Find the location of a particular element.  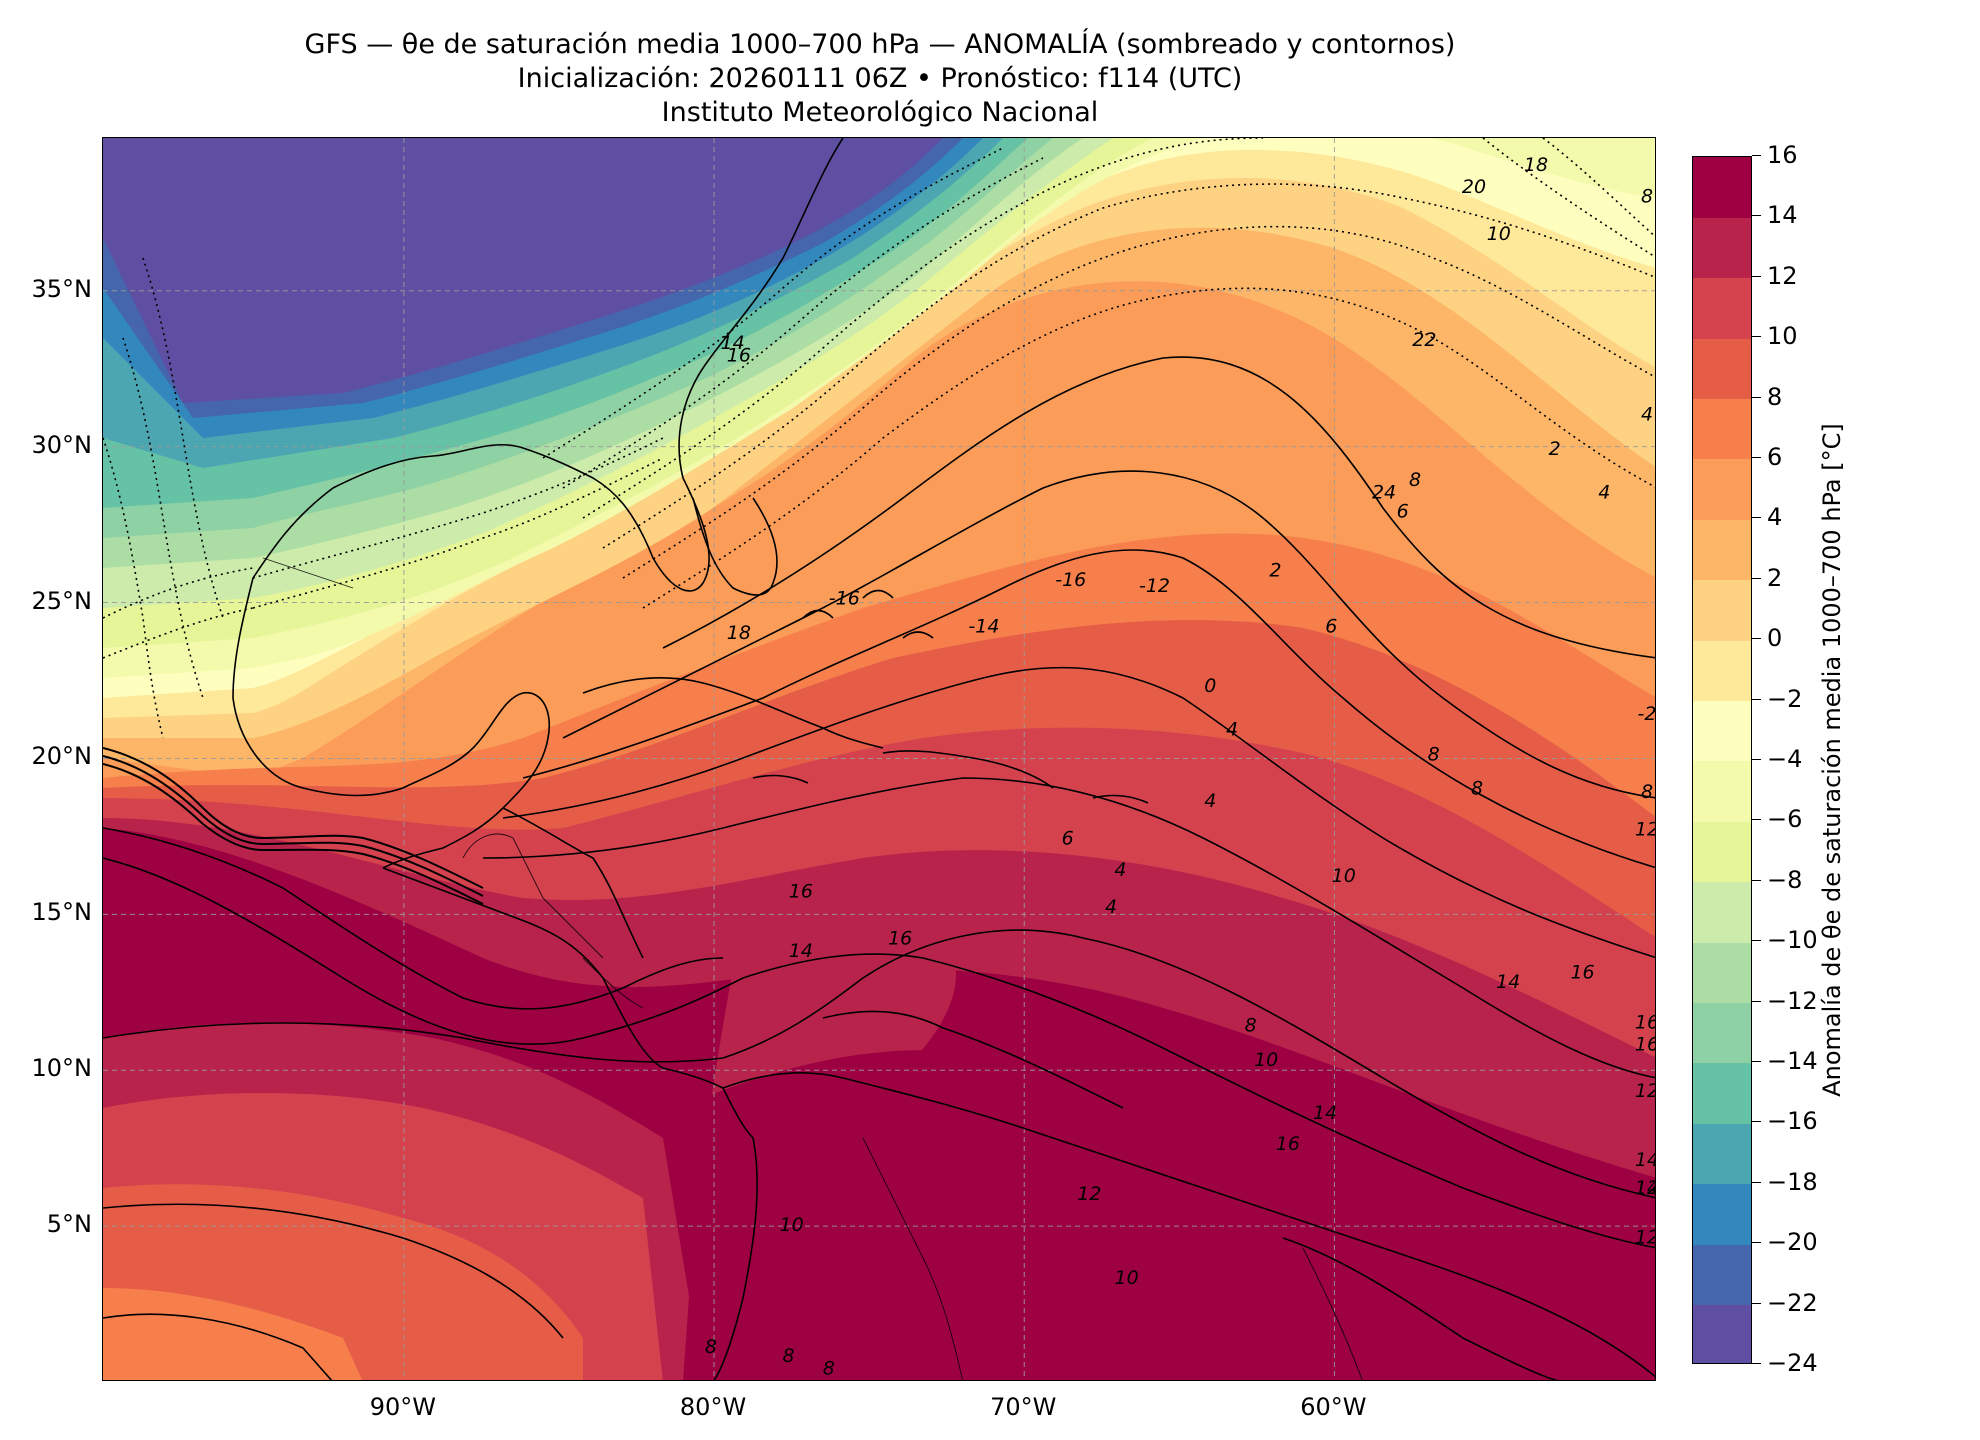

contour-n4 is located at coordinates (1138, 402).